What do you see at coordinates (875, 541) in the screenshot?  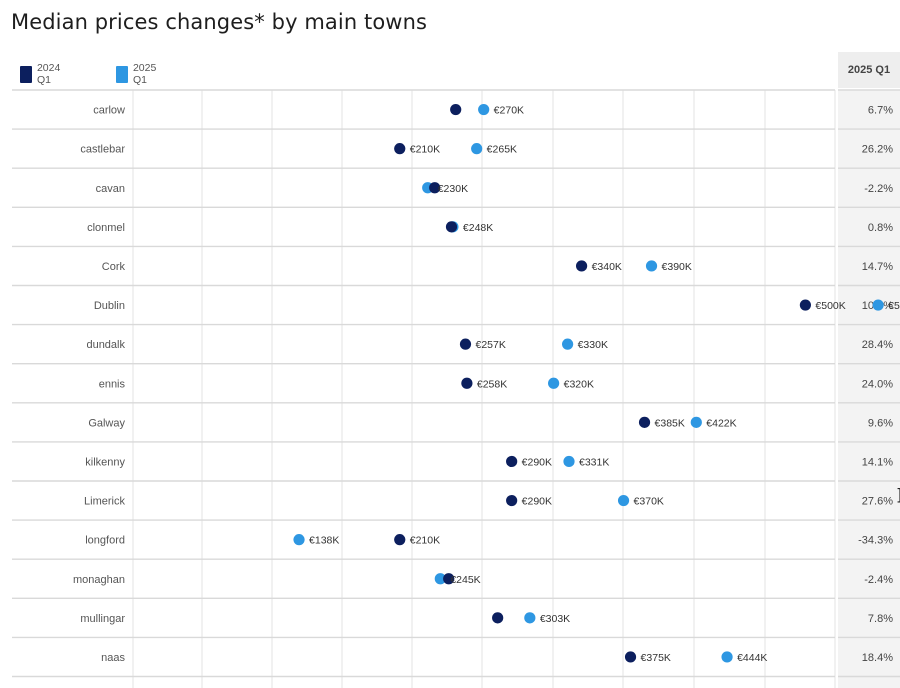 I see `pct-change-value: -34.3%` at bounding box center [875, 541].